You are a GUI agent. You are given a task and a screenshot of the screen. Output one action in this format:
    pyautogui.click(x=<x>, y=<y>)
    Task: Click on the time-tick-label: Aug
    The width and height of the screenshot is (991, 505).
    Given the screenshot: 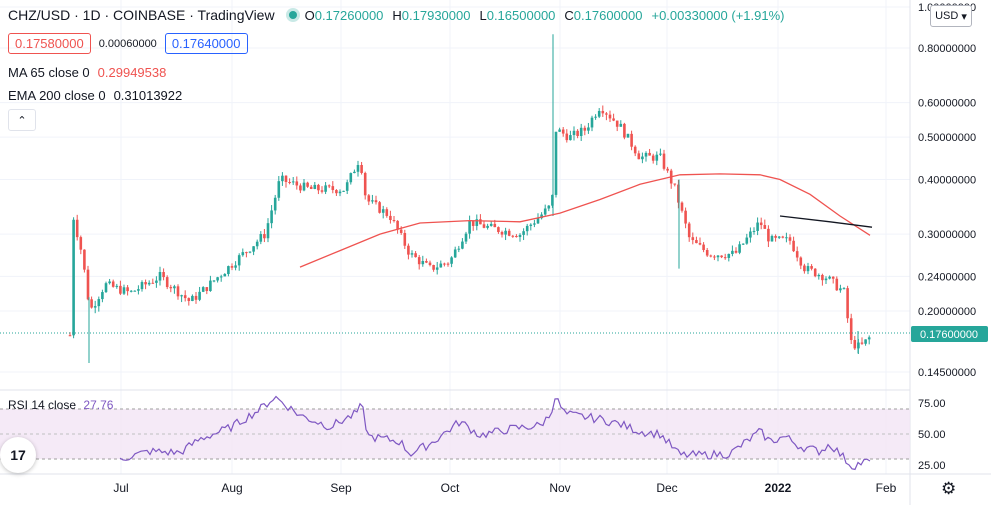 What is the action you would take?
    pyautogui.click(x=231, y=488)
    